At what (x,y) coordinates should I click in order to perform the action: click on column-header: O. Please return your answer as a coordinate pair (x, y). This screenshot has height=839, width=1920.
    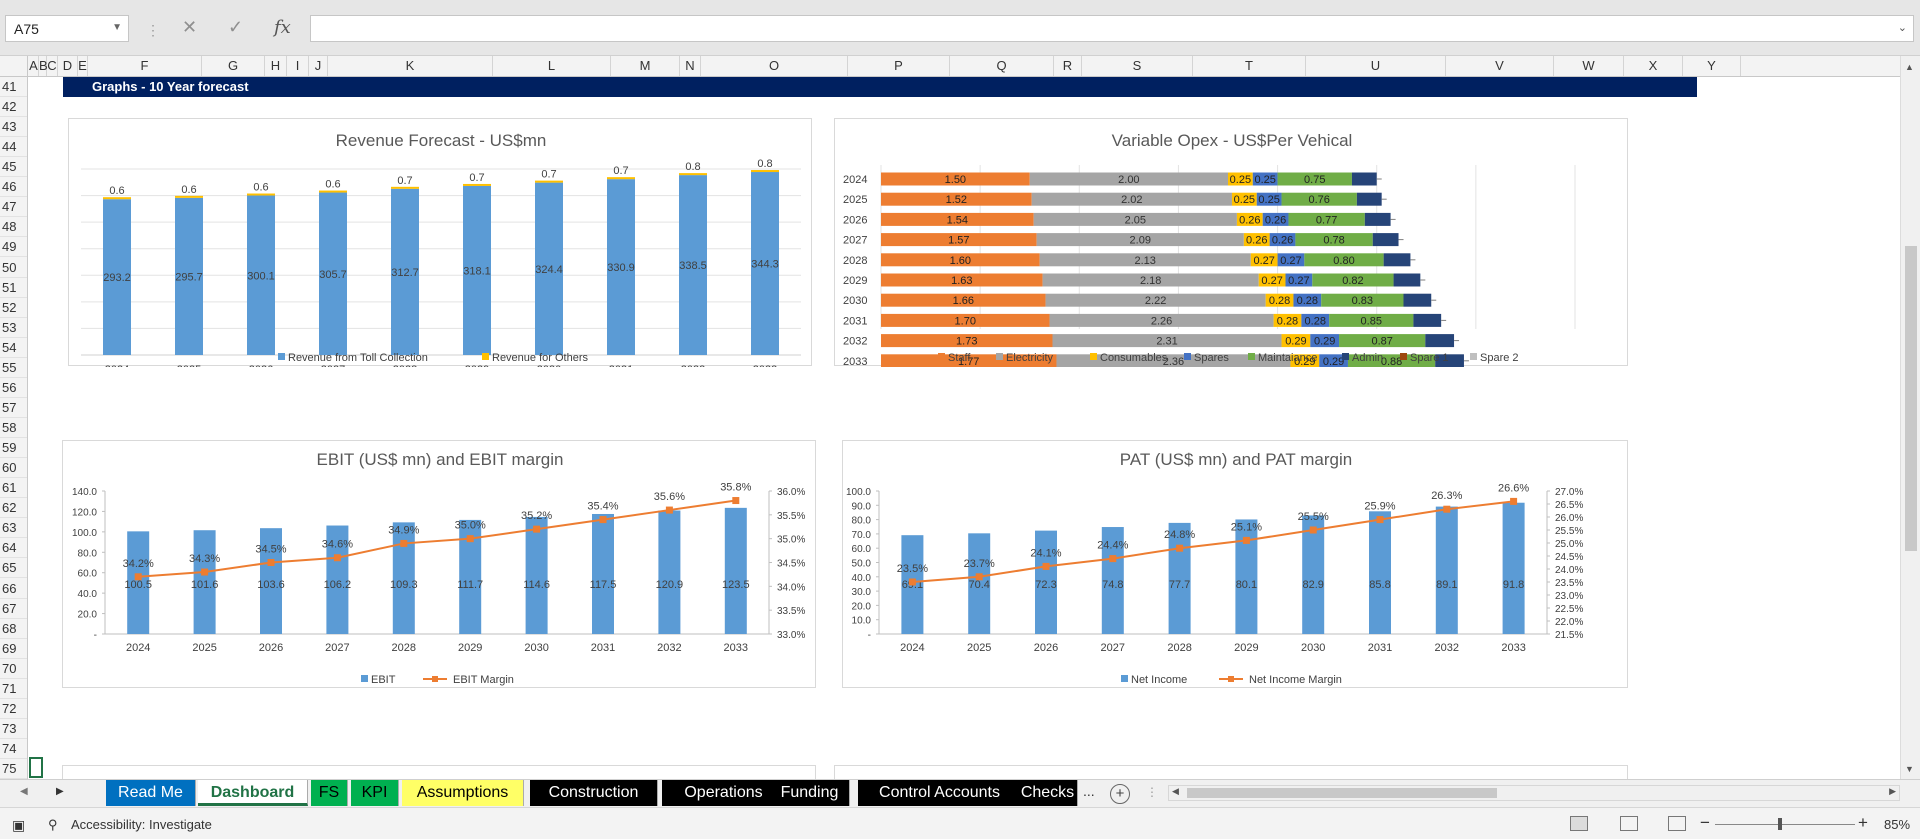
    Looking at the image, I should click on (774, 66).